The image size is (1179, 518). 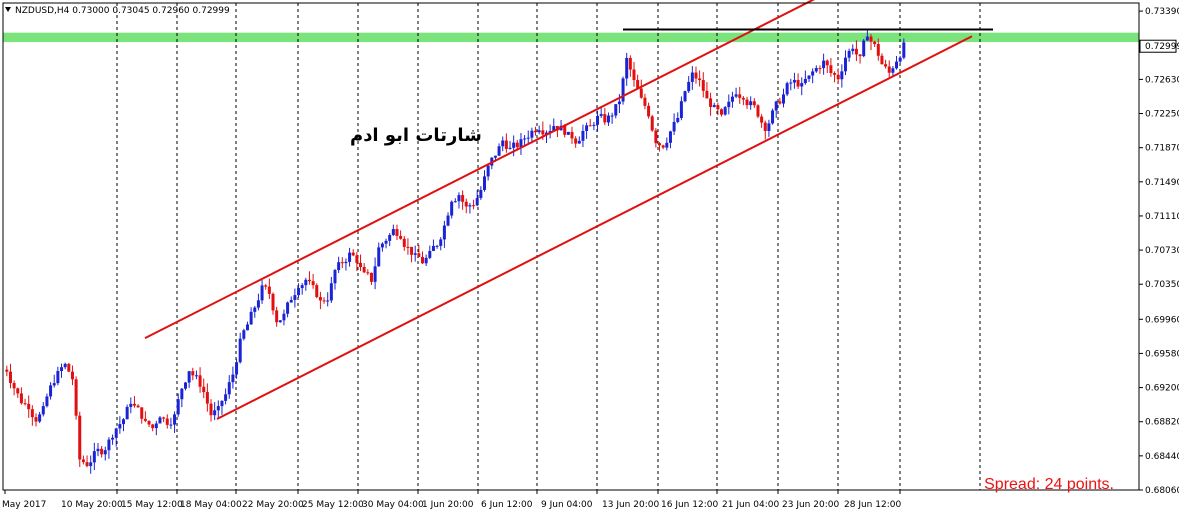 What do you see at coordinates (24, 505) in the screenshot?
I see `x-tick-label: May 2017` at bounding box center [24, 505].